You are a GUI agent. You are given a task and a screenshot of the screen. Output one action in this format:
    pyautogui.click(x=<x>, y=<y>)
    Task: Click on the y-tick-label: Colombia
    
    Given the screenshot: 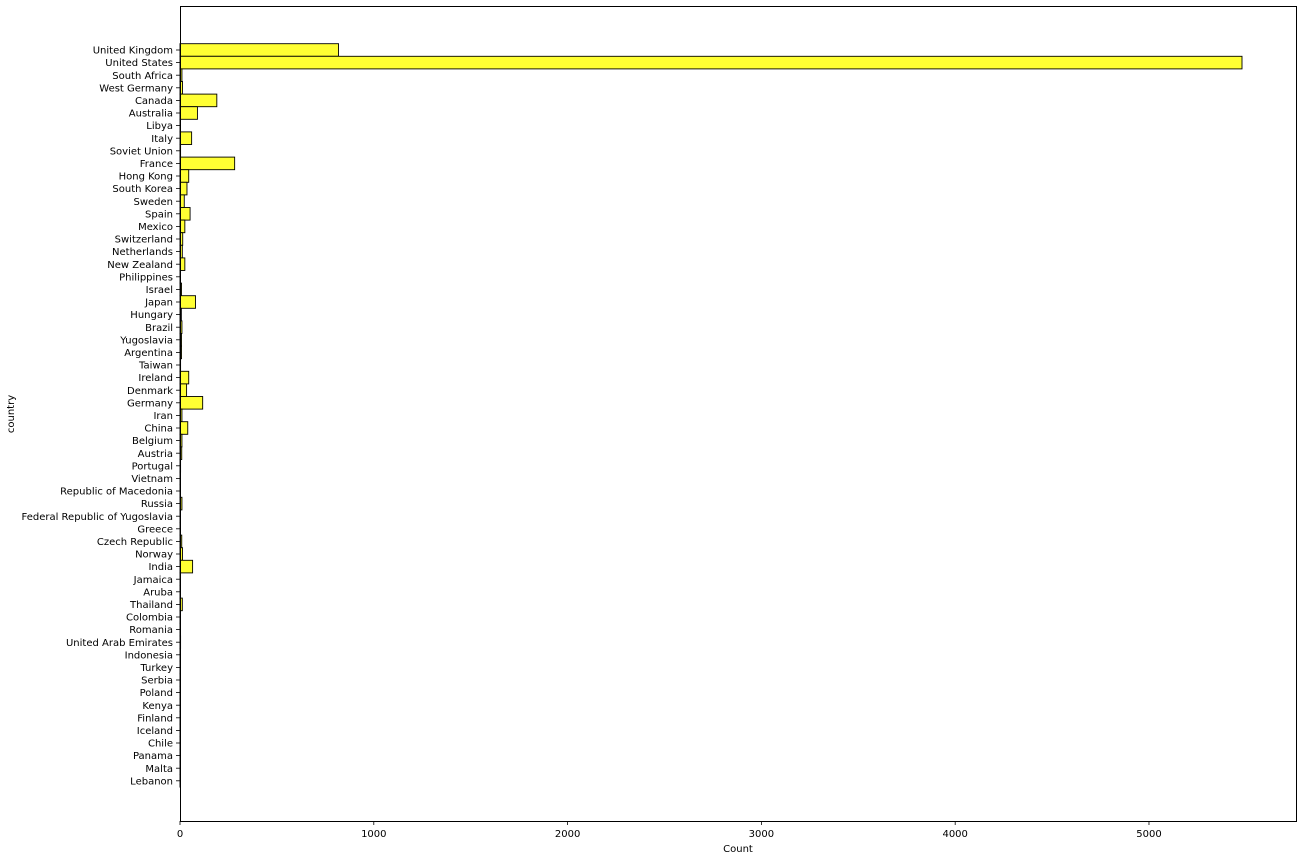 What is the action you would take?
    pyautogui.click(x=149, y=618)
    